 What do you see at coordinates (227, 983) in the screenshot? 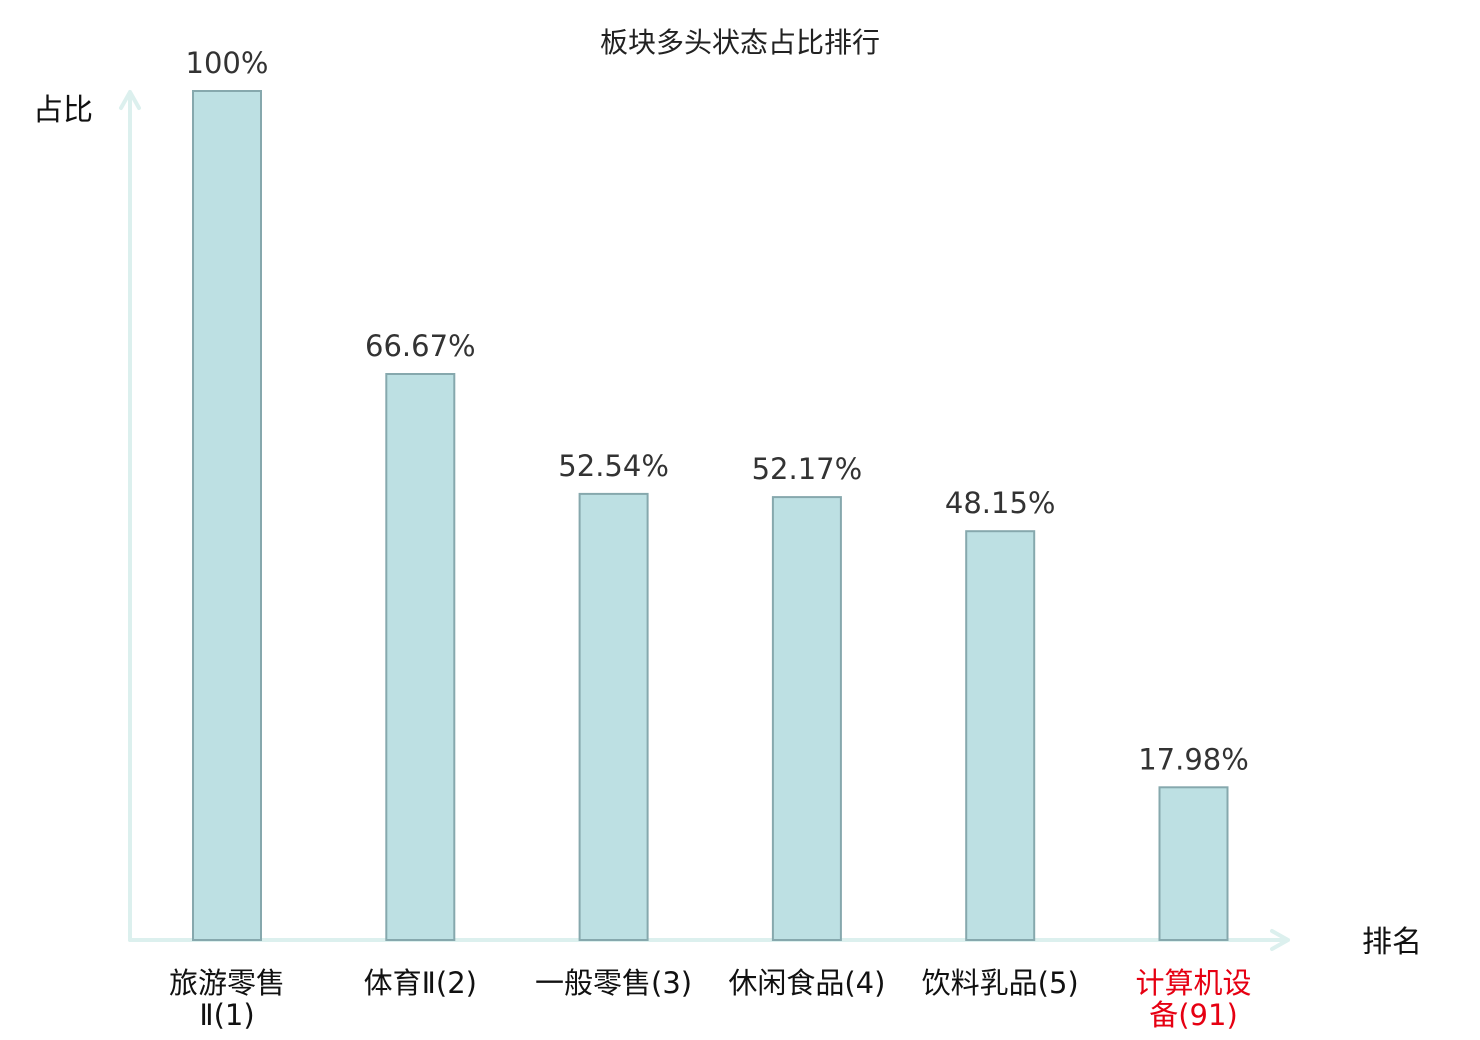
I see `category-label-line: 旅游零售` at bounding box center [227, 983].